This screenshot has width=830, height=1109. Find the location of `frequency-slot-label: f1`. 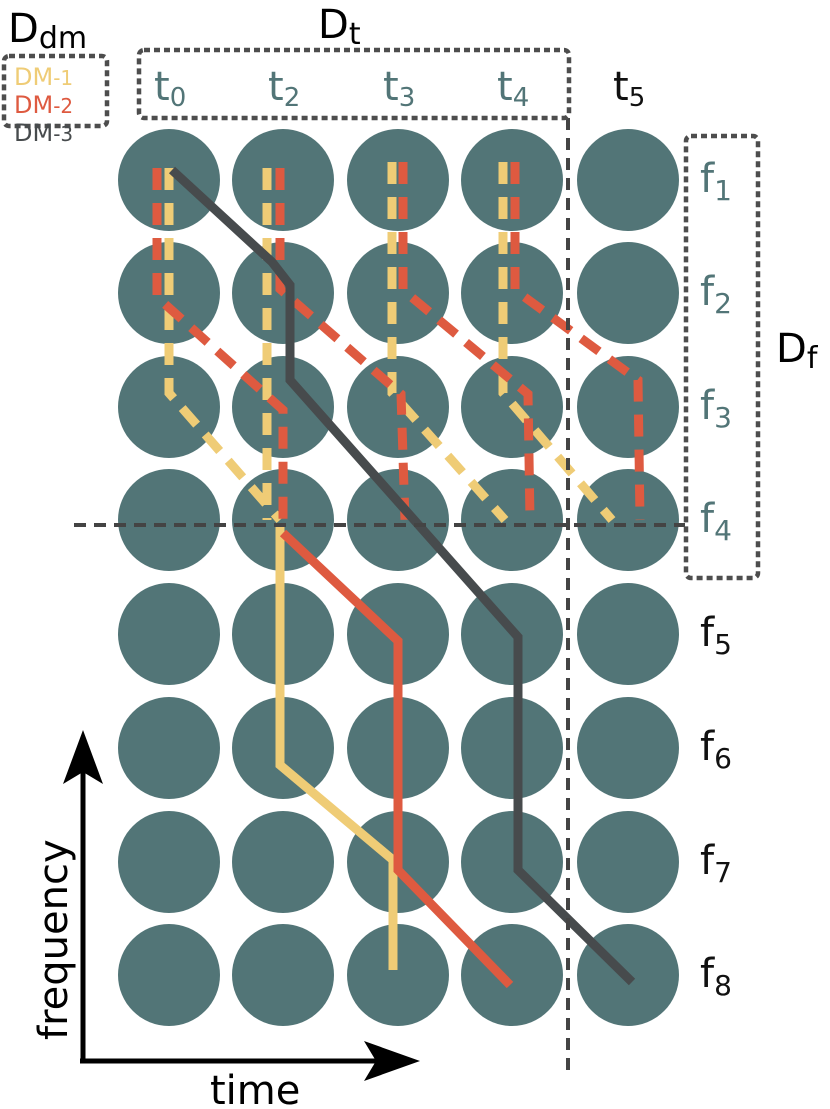

frequency-slot-label: f1 is located at coordinates (716, 181).